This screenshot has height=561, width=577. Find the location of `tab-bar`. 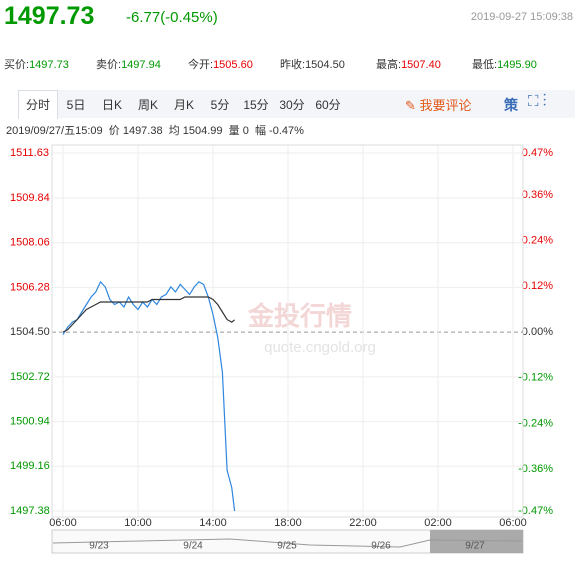

tab-bar is located at coordinates (296, 104).